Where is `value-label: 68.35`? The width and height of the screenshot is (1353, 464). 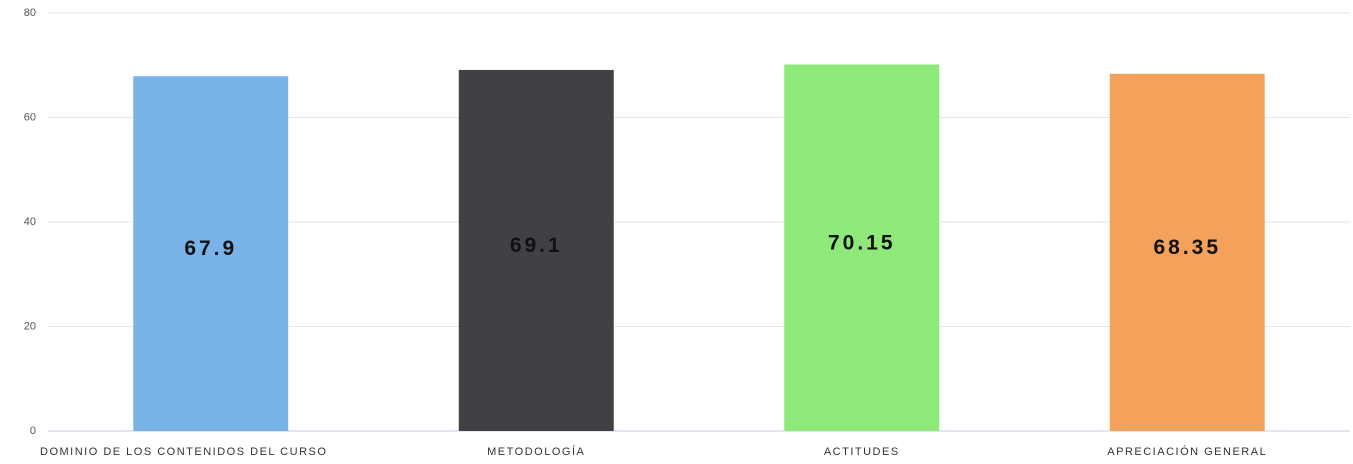
value-label: 68.35 is located at coordinates (1187, 247).